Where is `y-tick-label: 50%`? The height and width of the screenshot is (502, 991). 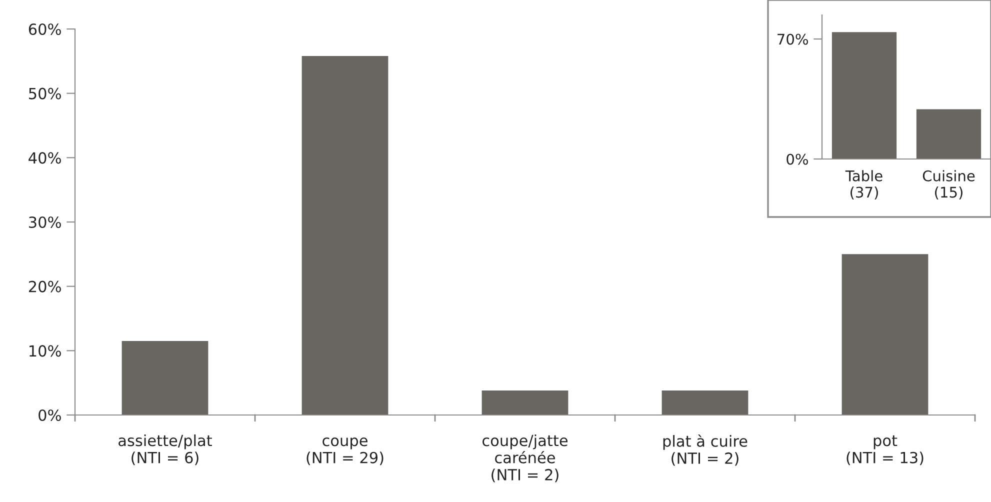
y-tick-label: 50% is located at coordinates (45, 94).